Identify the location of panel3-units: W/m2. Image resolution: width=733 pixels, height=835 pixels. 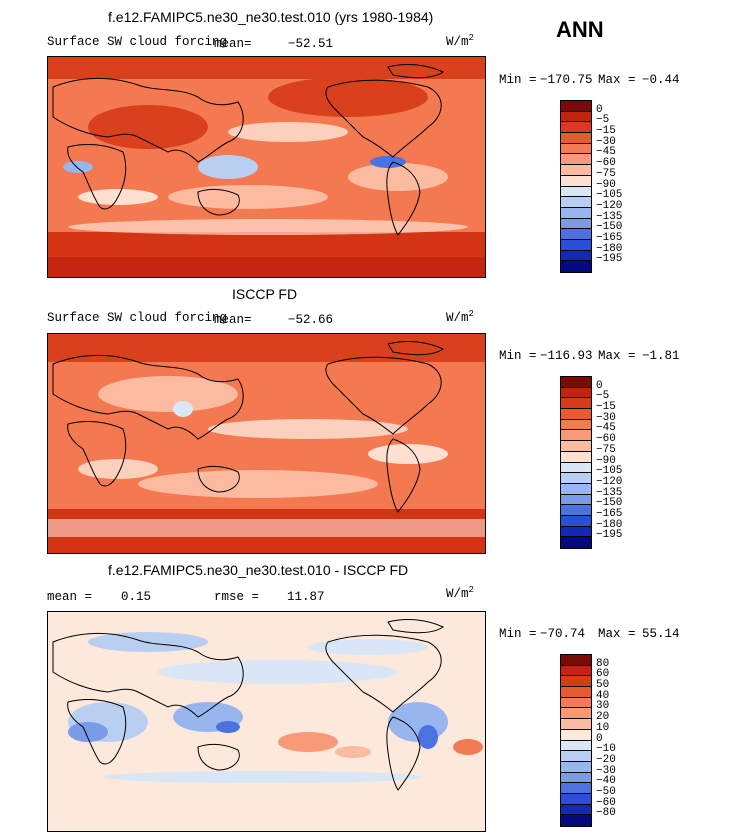
(460, 593).